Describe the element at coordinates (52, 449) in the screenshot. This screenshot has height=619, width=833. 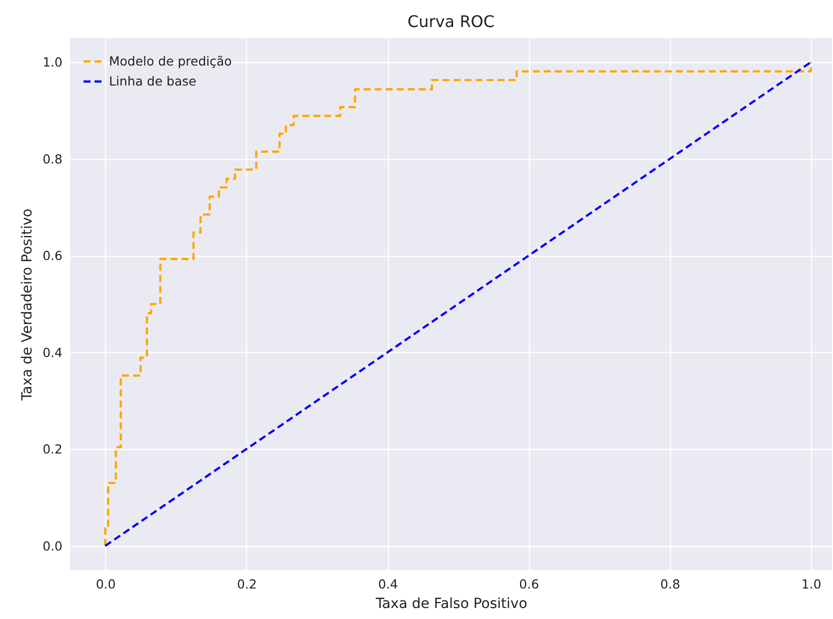
I see `y-tick-label: 0.2` at that location.